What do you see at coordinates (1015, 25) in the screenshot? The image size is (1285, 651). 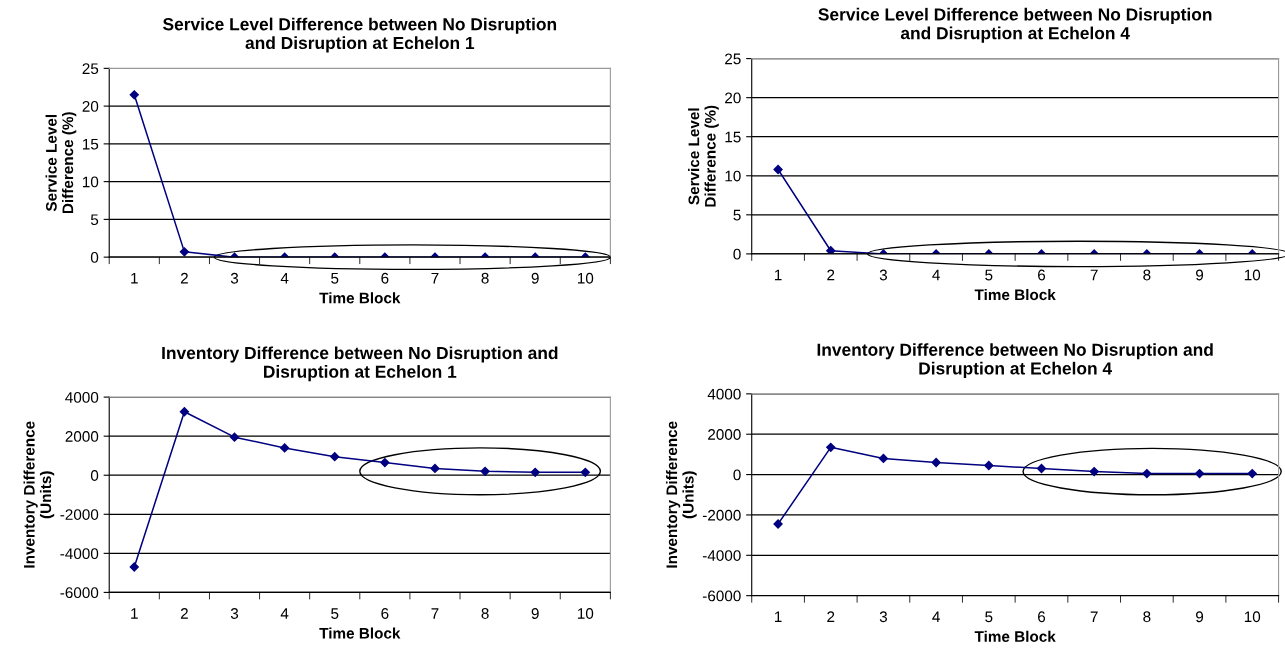 I see `chart-title: Service Level Difference between No Disruption and Disruption at Echelon 4` at bounding box center [1015, 25].